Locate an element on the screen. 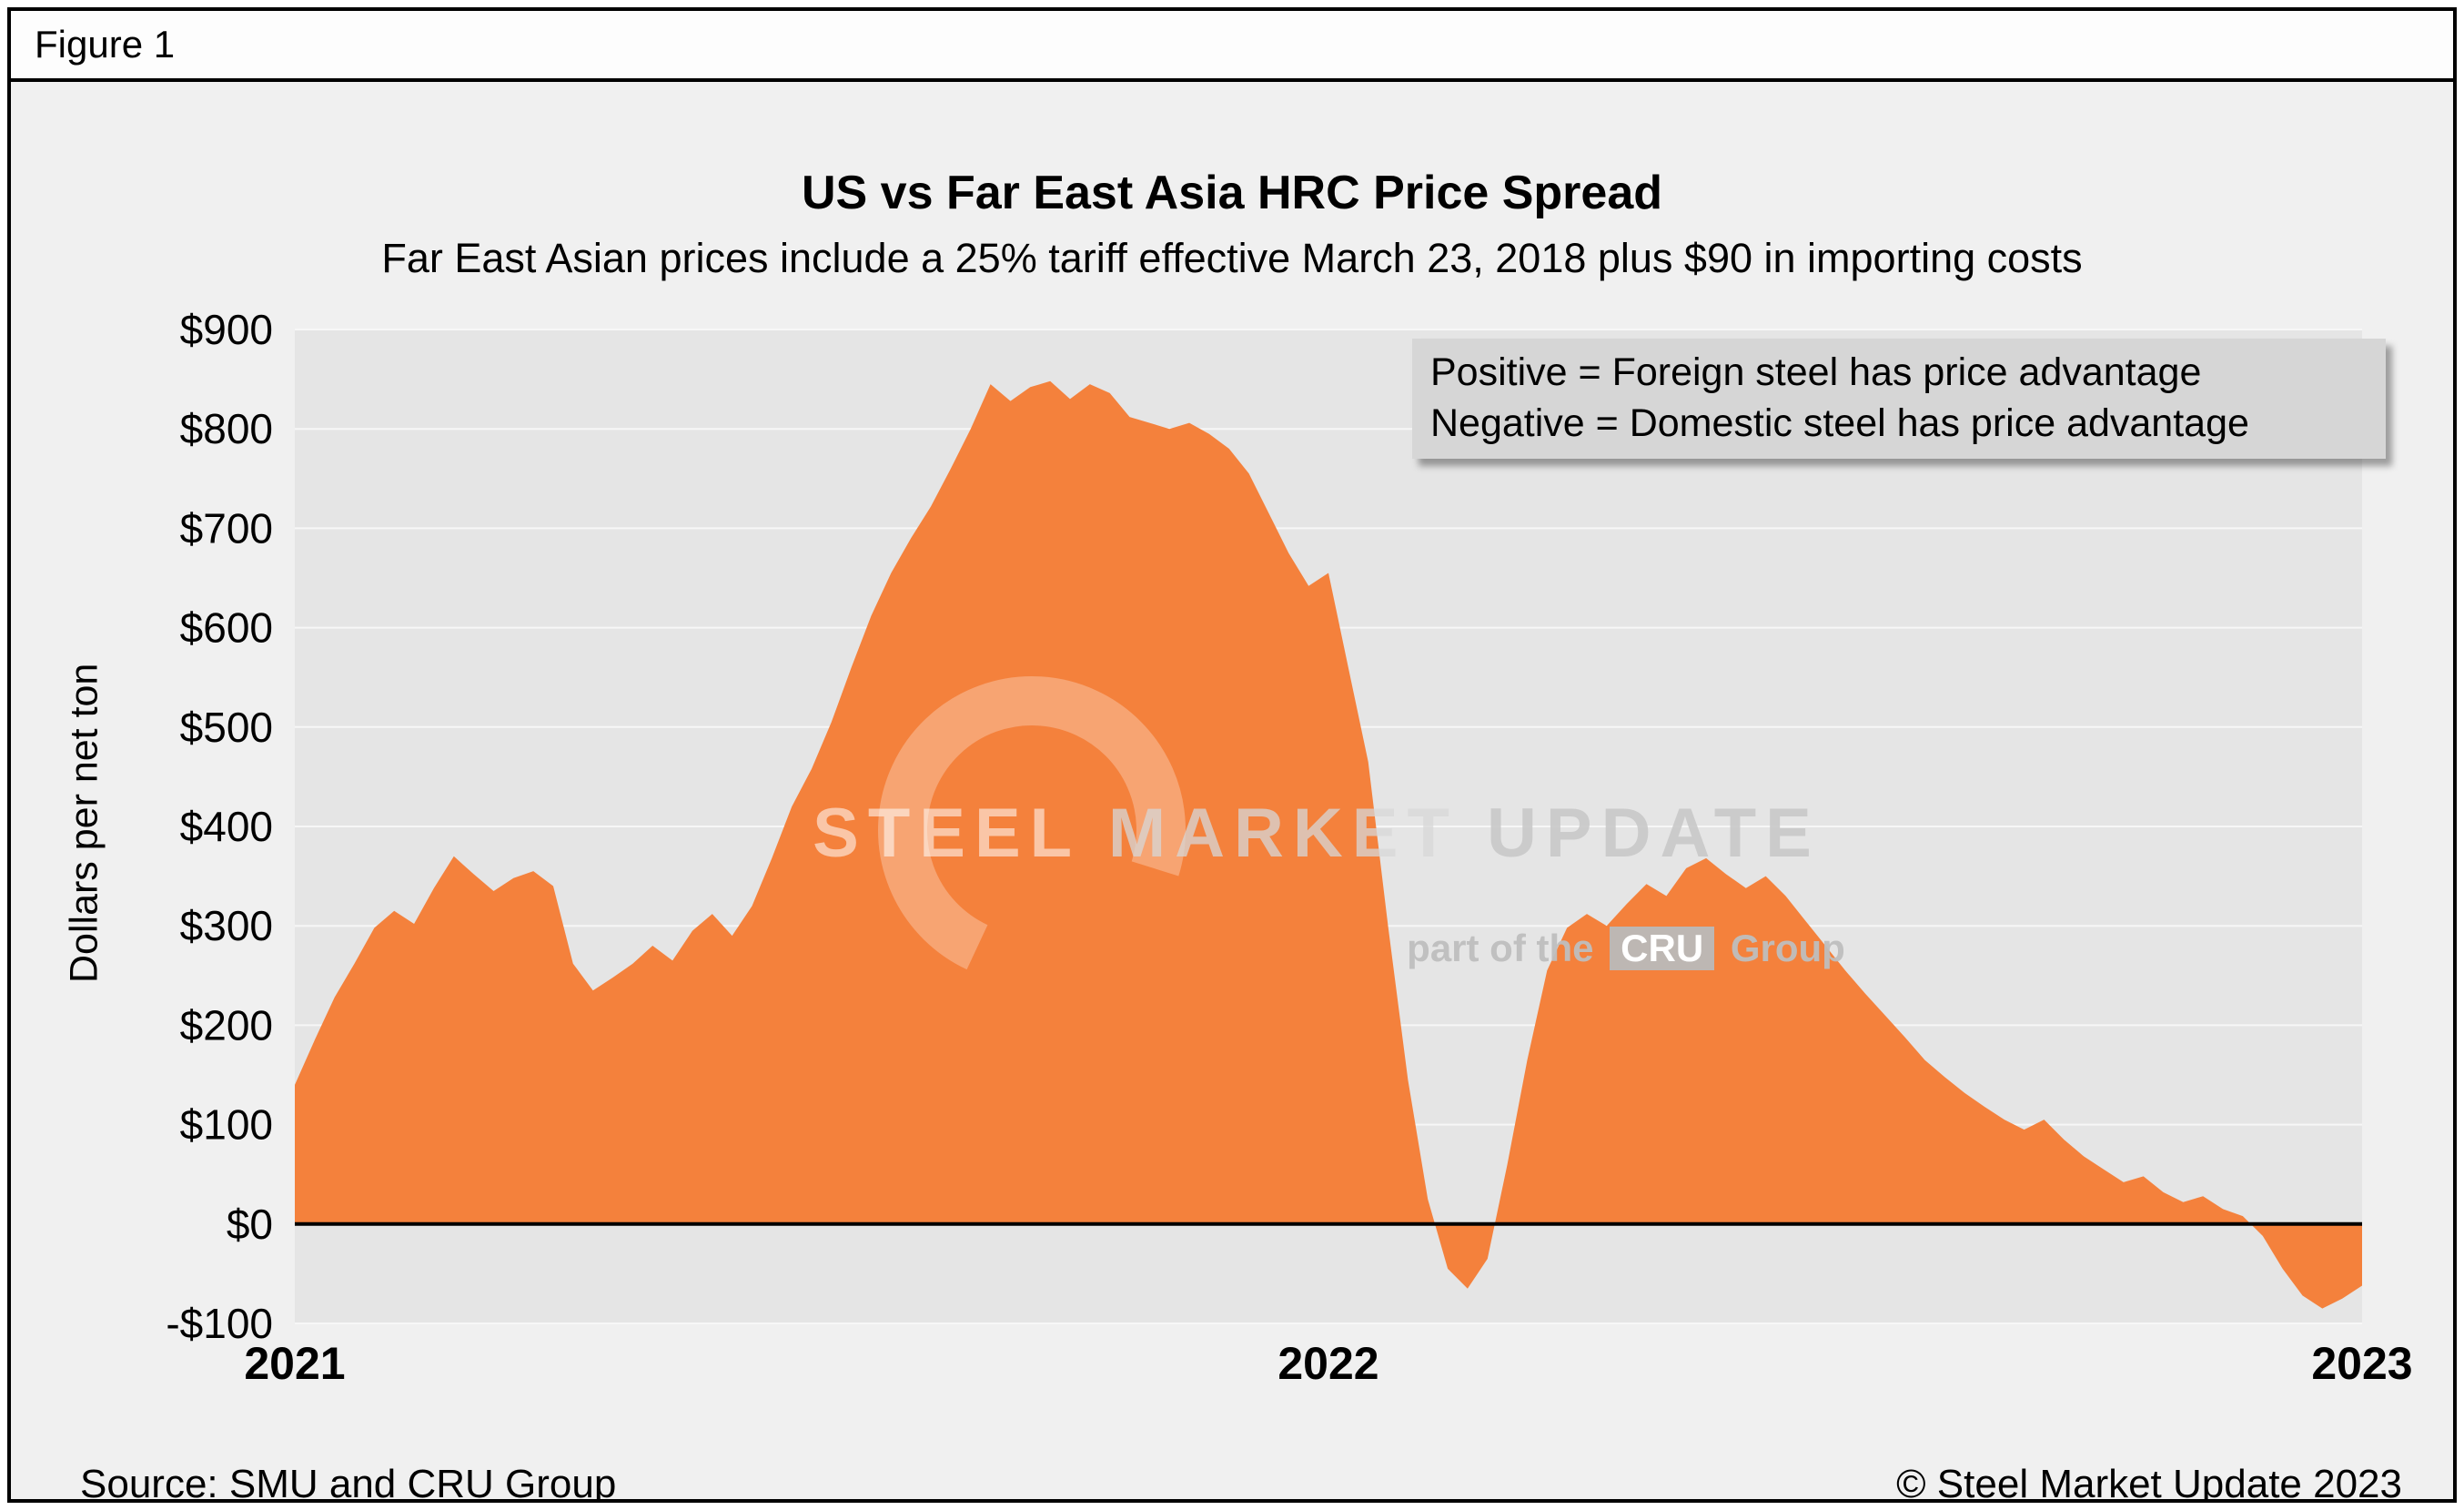 Image resolution: width=2464 pixels, height=1510 pixels. y-tick-label: $400 is located at coordinates (226, 827).